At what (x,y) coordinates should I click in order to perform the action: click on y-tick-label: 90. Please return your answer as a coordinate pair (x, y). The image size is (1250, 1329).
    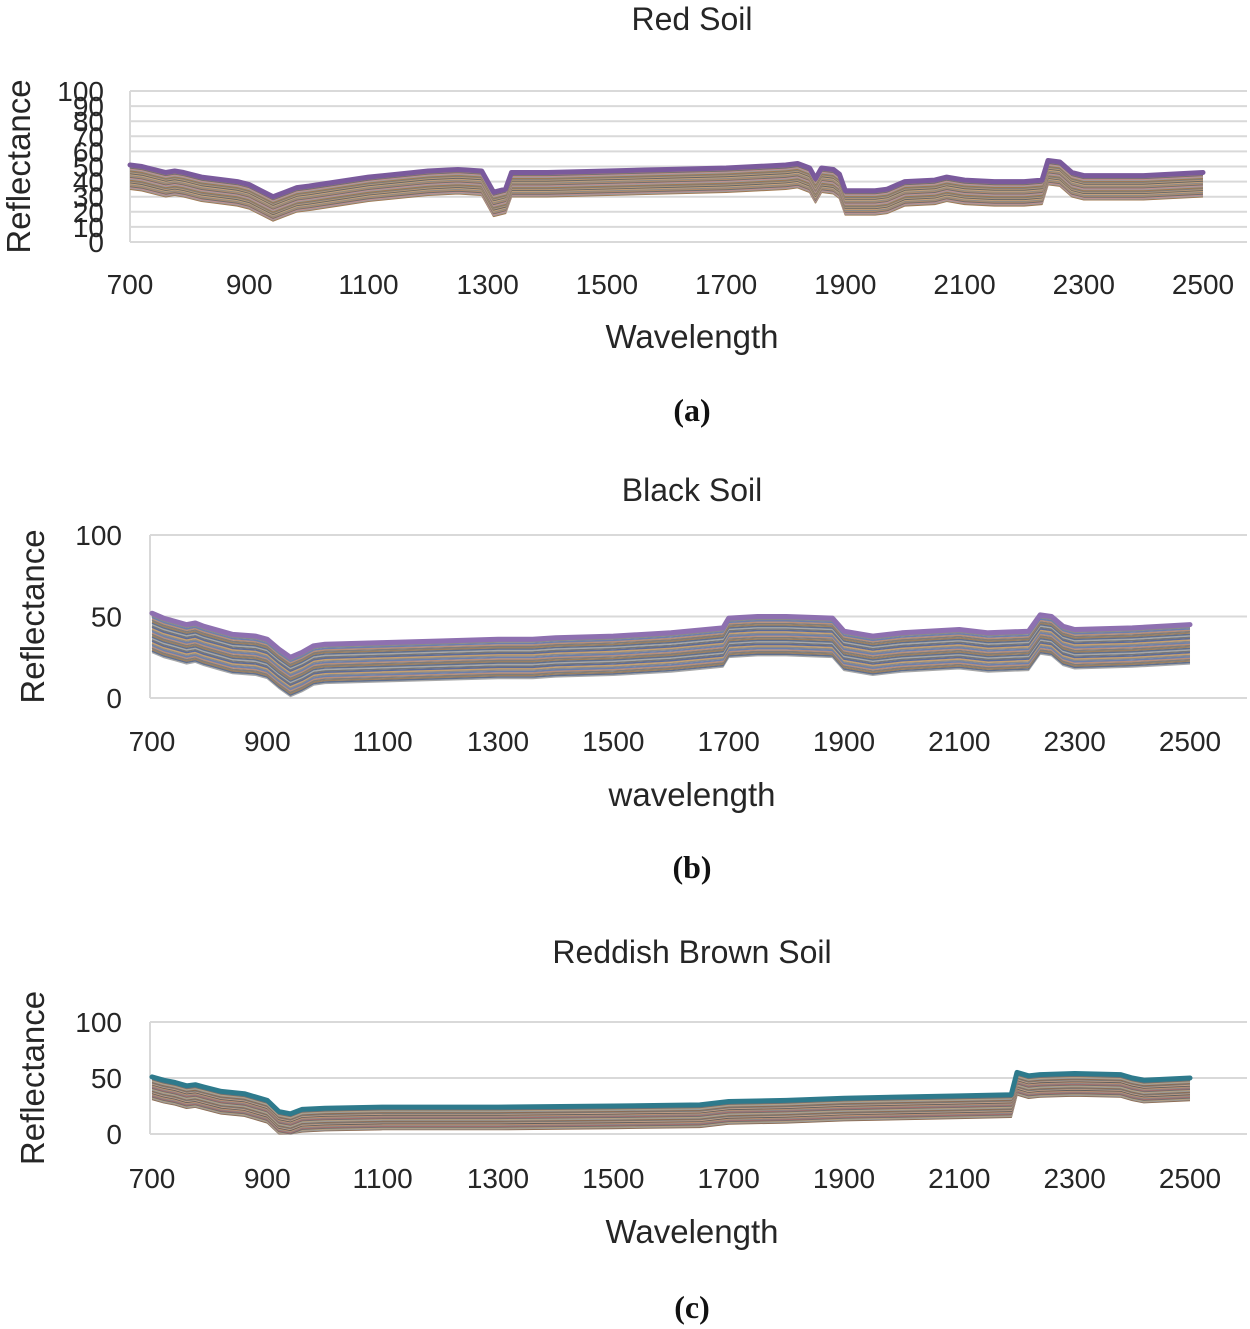
    Looking at the image, I should click on (88, 106).